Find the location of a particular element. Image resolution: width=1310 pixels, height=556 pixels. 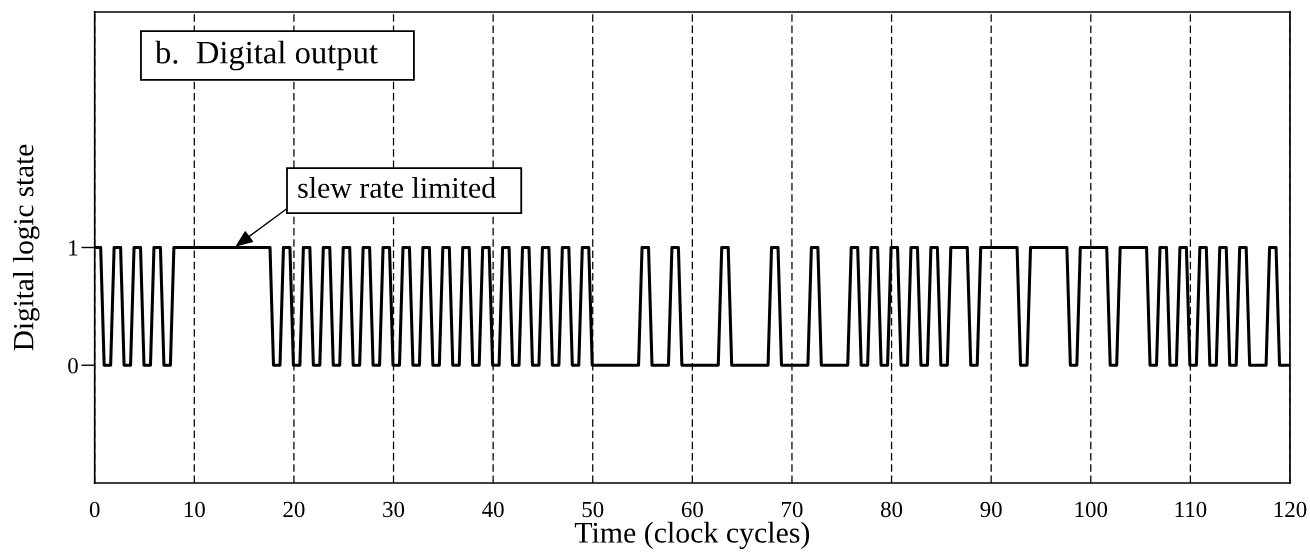

x-tick-label: 40 is located at coordinates (493, 509).